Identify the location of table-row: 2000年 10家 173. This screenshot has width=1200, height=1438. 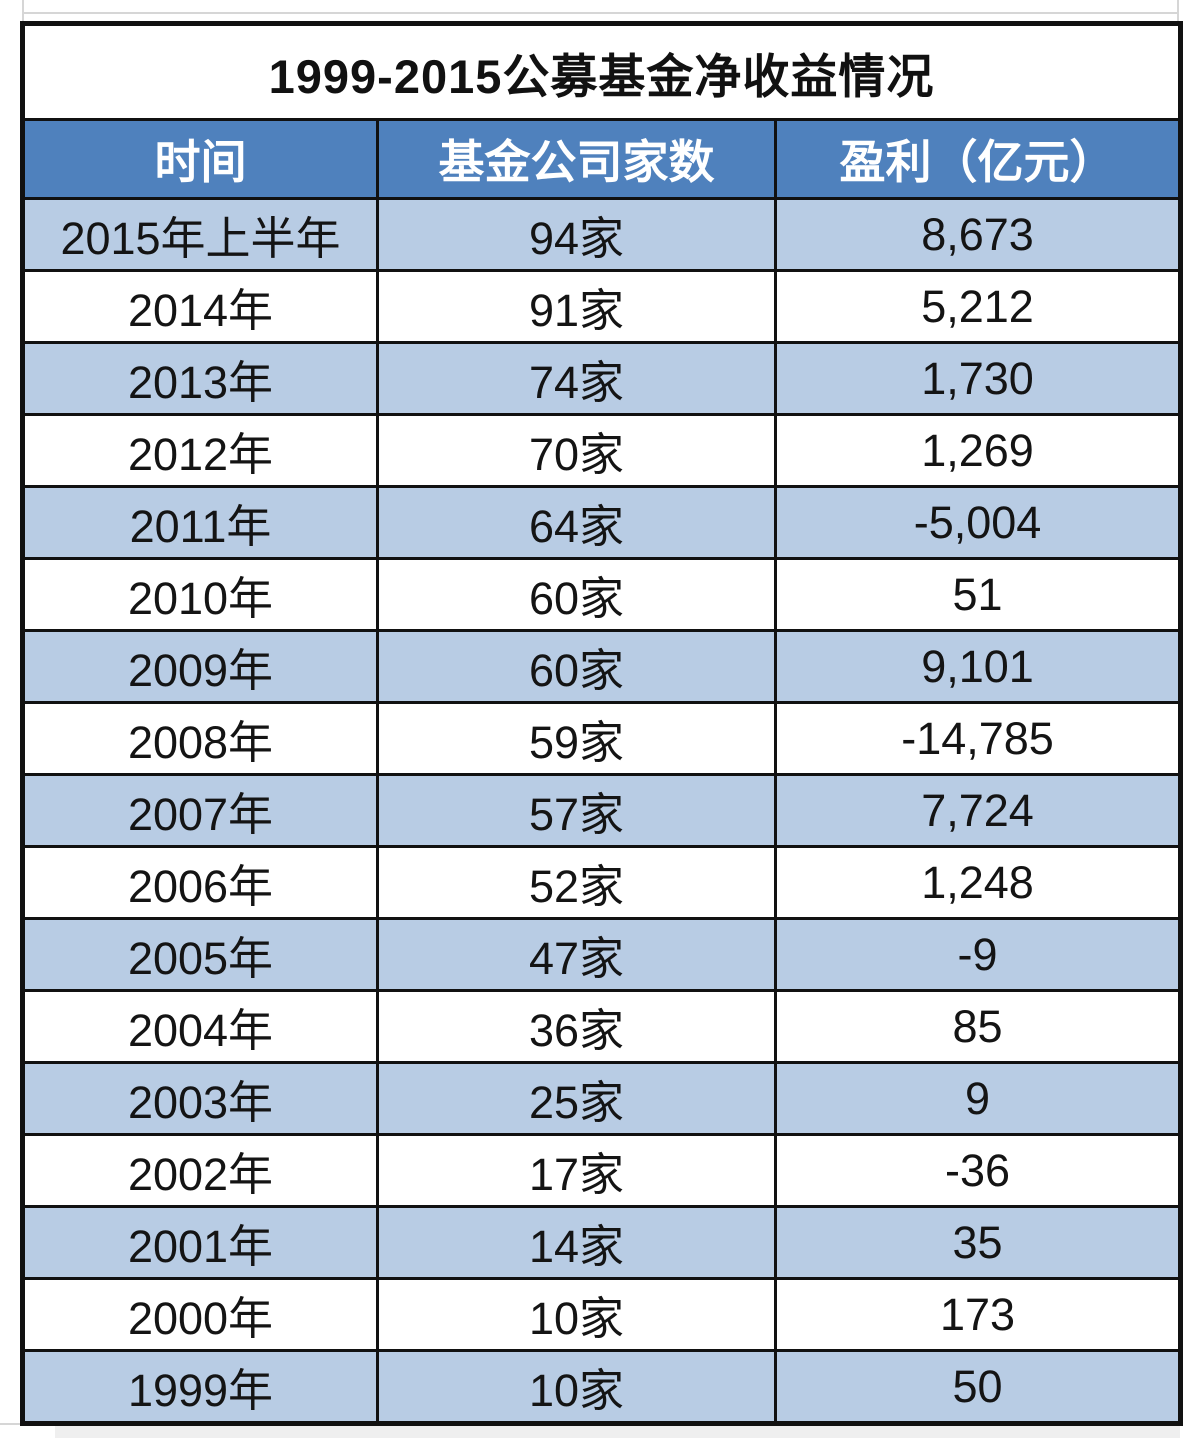
(602, 1314).